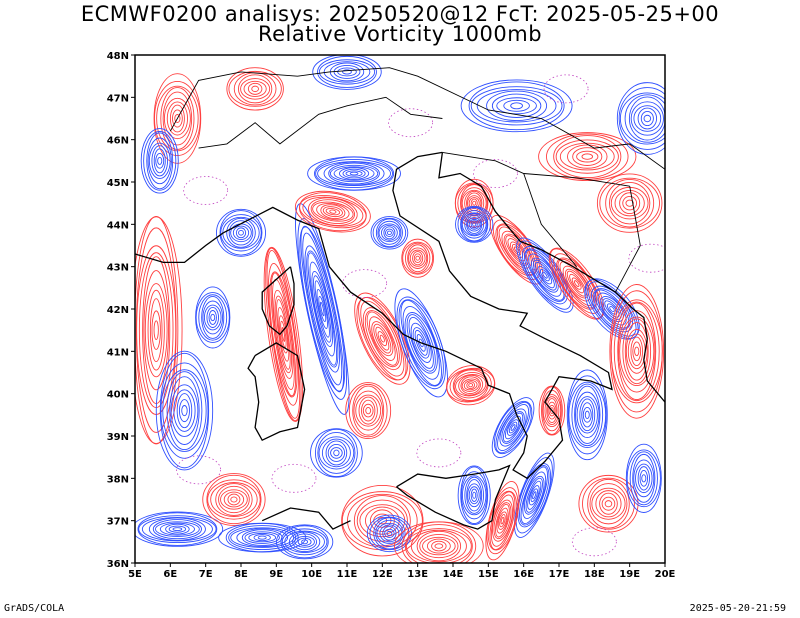 The image size is (800, 618). What do you see at coordinates (453, 497) in the screenshot?
I see `coastline-segment` at bounding box center [453, 497].